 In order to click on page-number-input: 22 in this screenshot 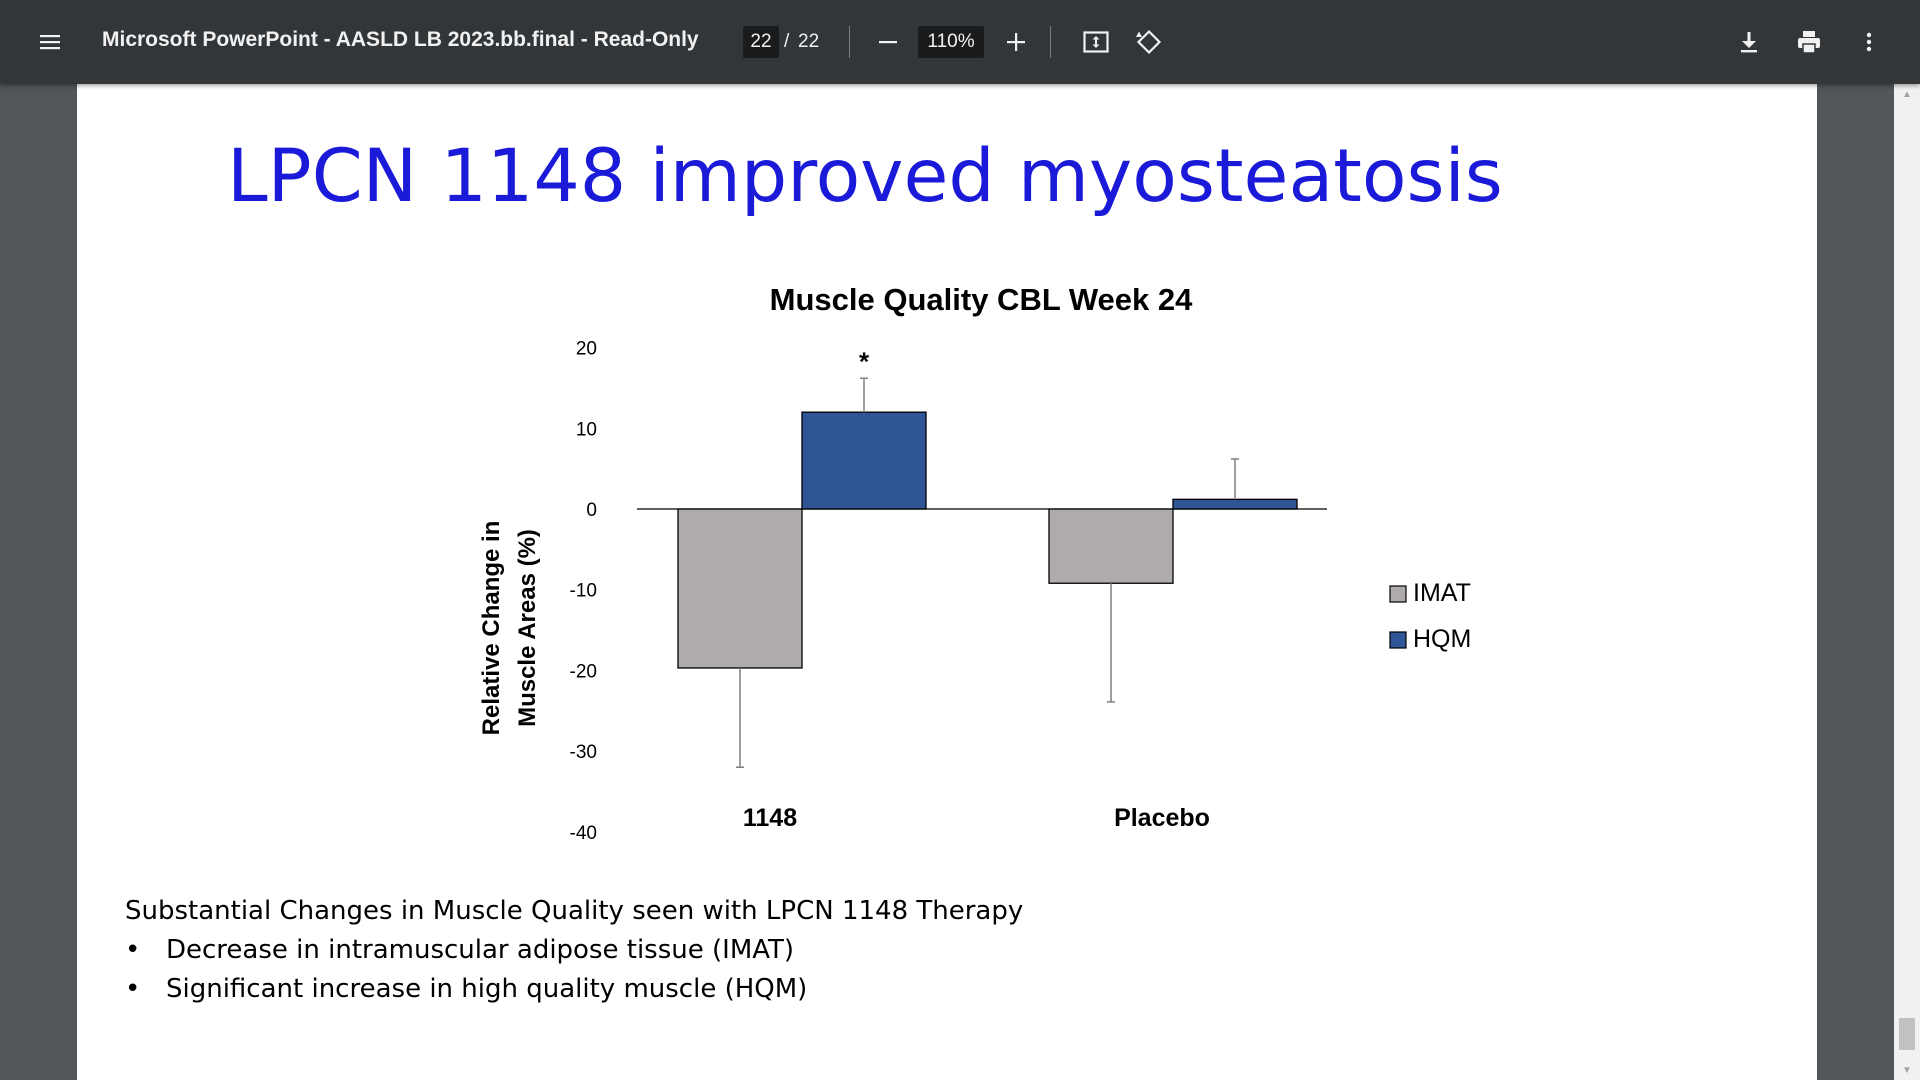, I will do `click(761, 42)`.